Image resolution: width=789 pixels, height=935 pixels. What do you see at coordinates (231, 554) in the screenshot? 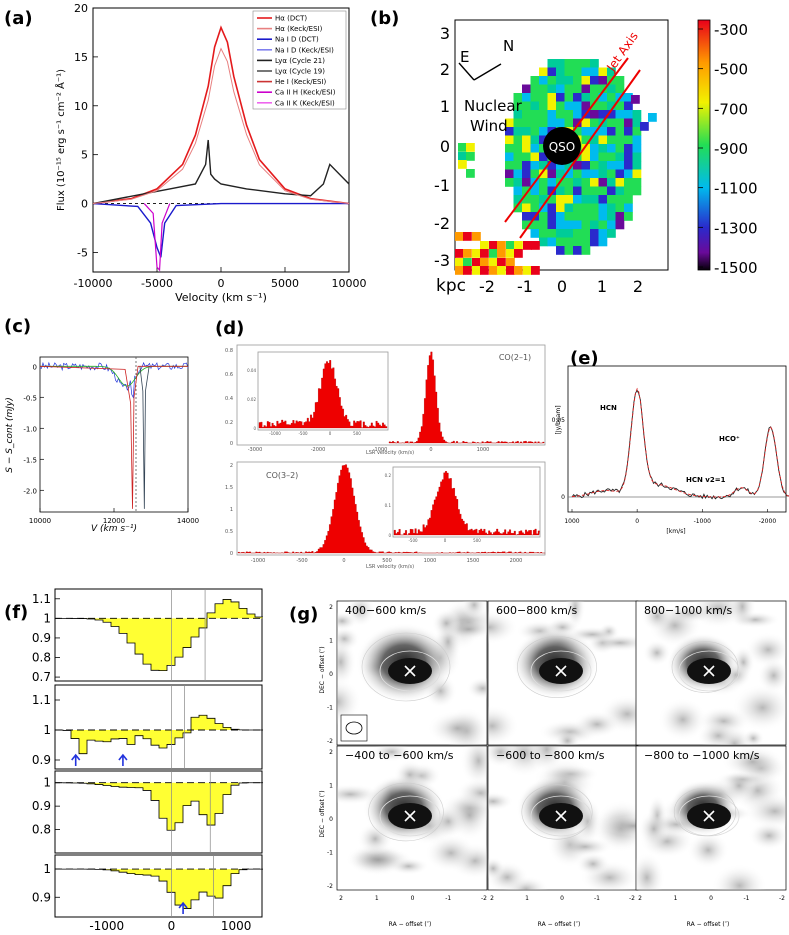
I see `panel-d-bottom-ytick-label: 0` at bounding box center [231, 554].